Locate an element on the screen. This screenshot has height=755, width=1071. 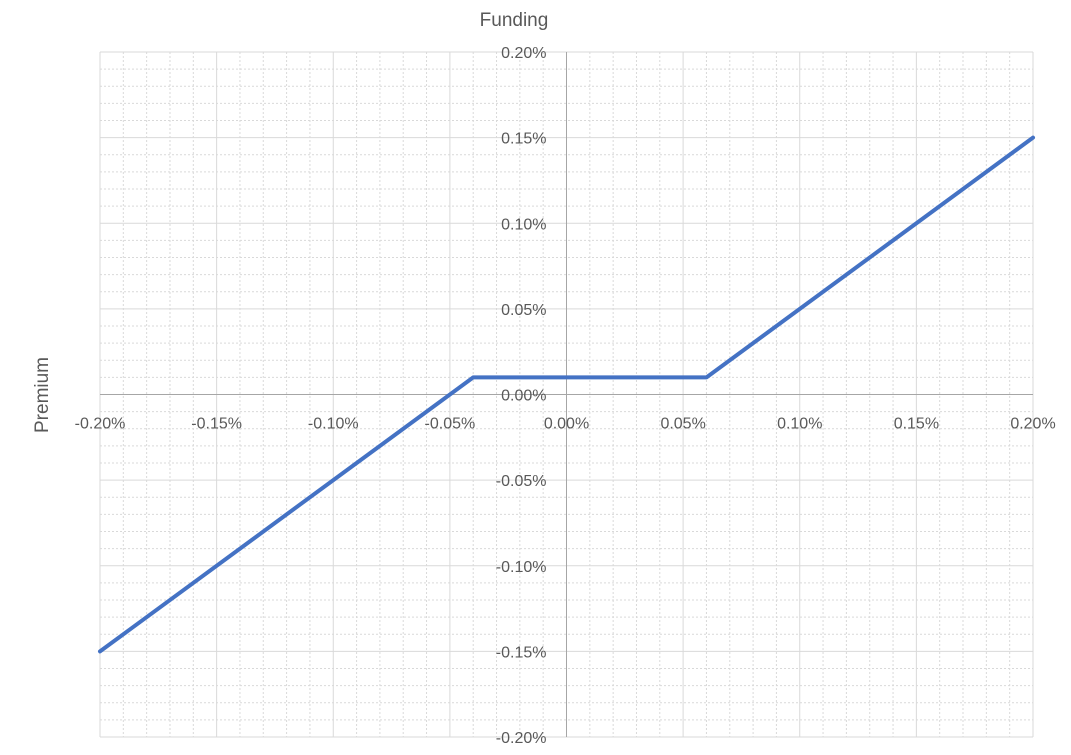
y-tick-label: -0.15% is located at coordinates (521, 652).